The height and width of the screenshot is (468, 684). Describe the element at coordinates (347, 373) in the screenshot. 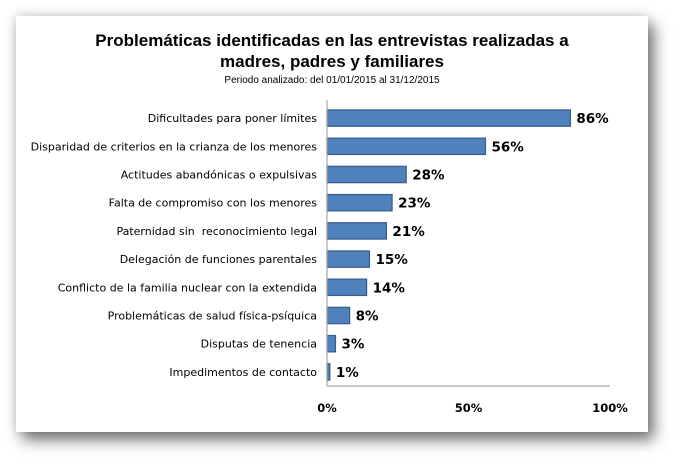

I see `data-label: 1%` at that location.